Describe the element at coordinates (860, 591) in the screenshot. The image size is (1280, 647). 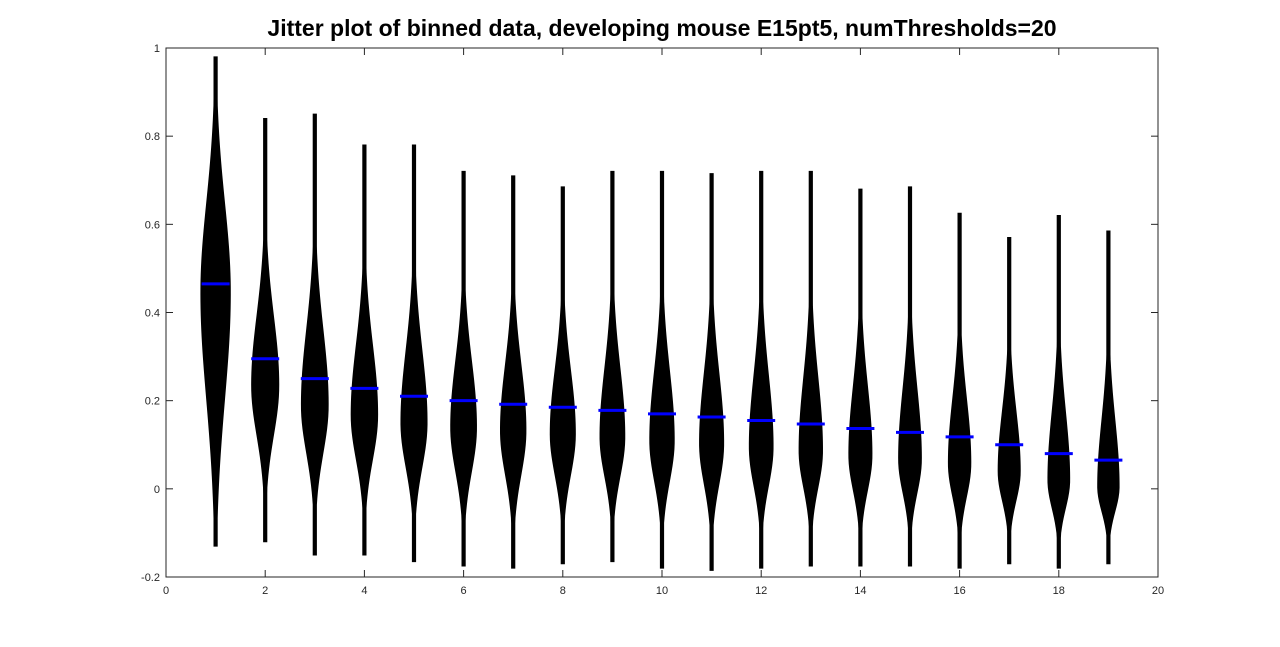
I see `x-tick-label: 14` at that location.